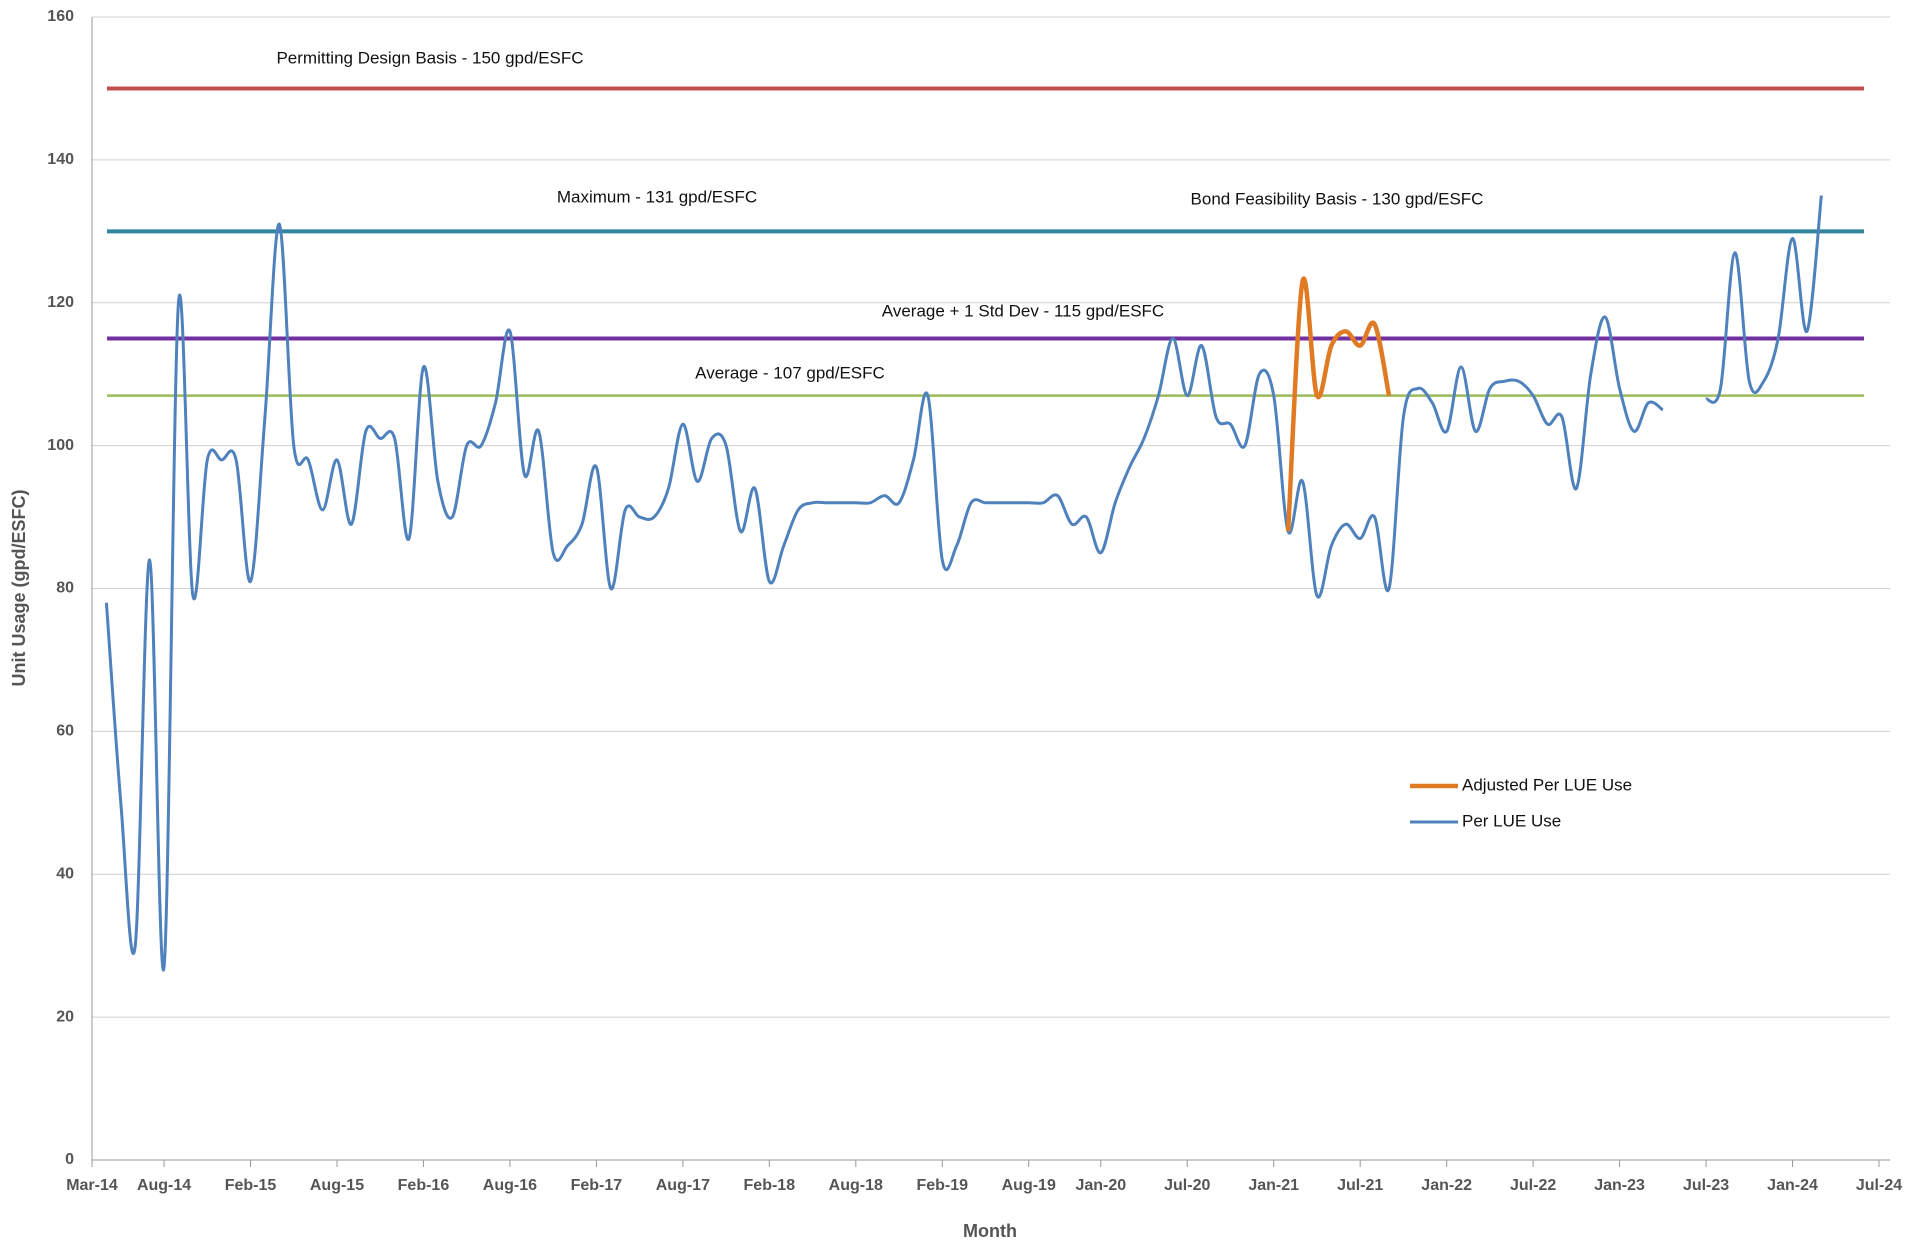 The image size is (1906, 1243). Describe the element at coordinates (1792, 1185) in the screenshot. I see `x-tick-label: Jan-24` at that location.